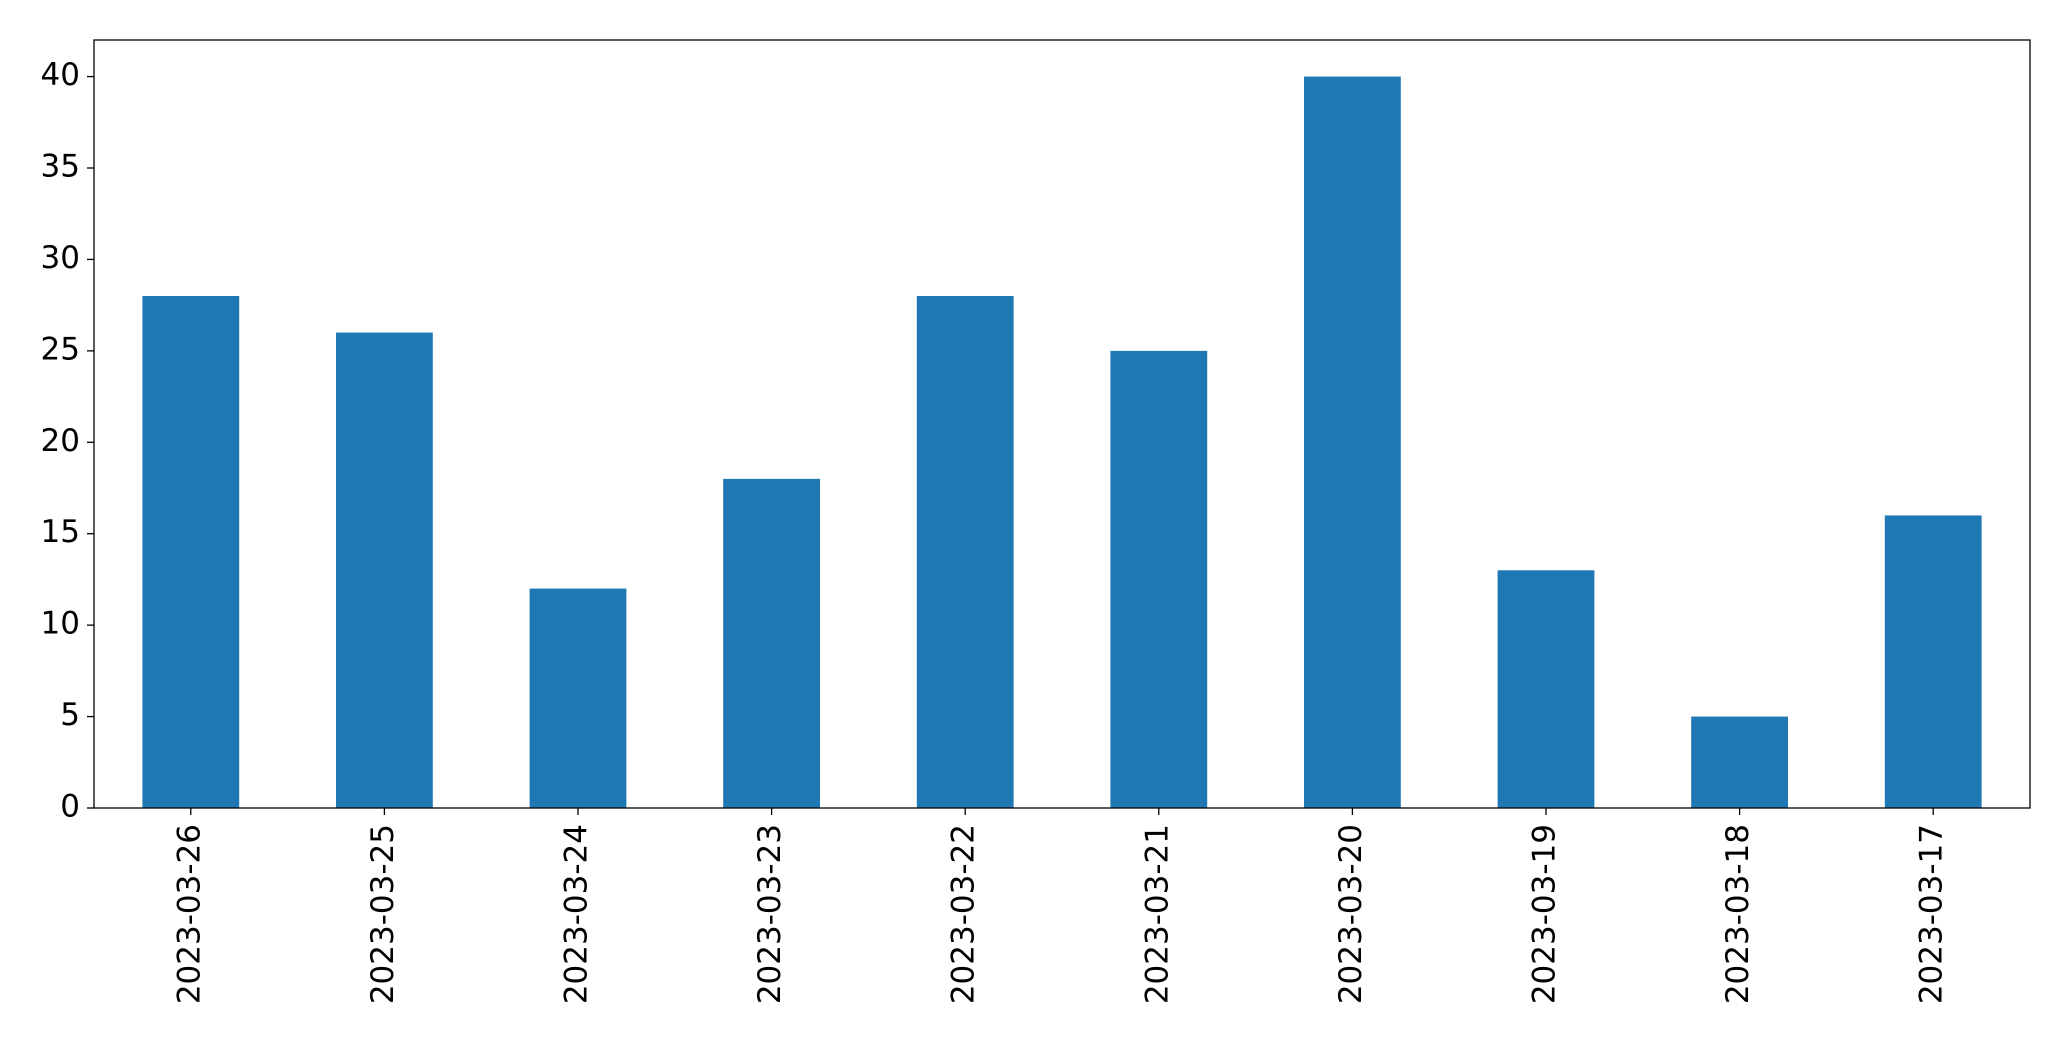 The image size is (2071, 1061). What do you see at coordinates (383, 914) in the screenshot?
I see `x-tick-label: 2023-03-25` at bounding box center [383, 914].